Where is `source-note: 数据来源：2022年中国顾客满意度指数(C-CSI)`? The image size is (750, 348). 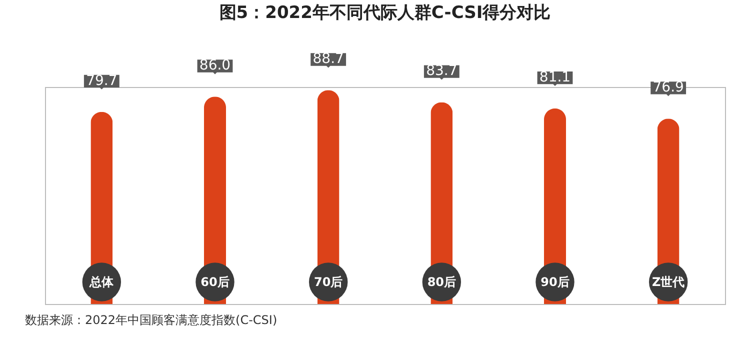 source-note: 数据来源：2022年中国顾客满意度指数(C-CSI) is located at coordinates (151, 320).